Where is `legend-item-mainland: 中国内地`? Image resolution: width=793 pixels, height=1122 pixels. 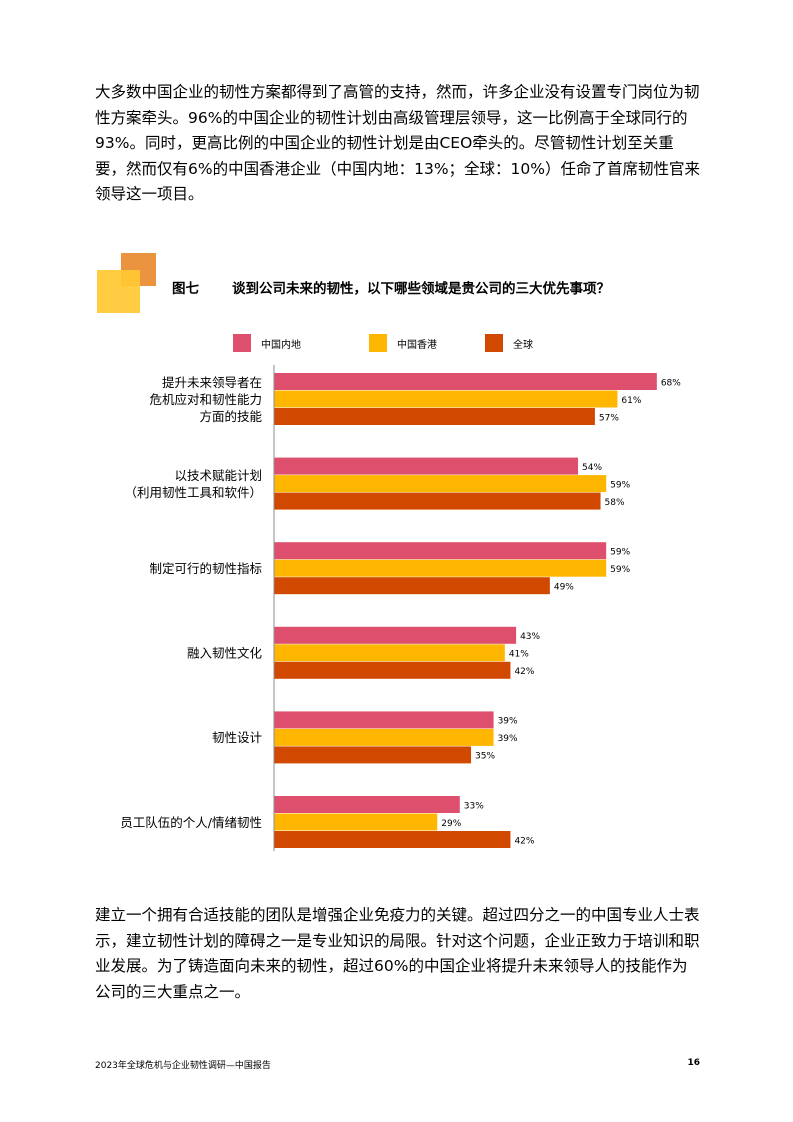 legend-item-mainland: 中国内地 is located at coordinates (267, 343).